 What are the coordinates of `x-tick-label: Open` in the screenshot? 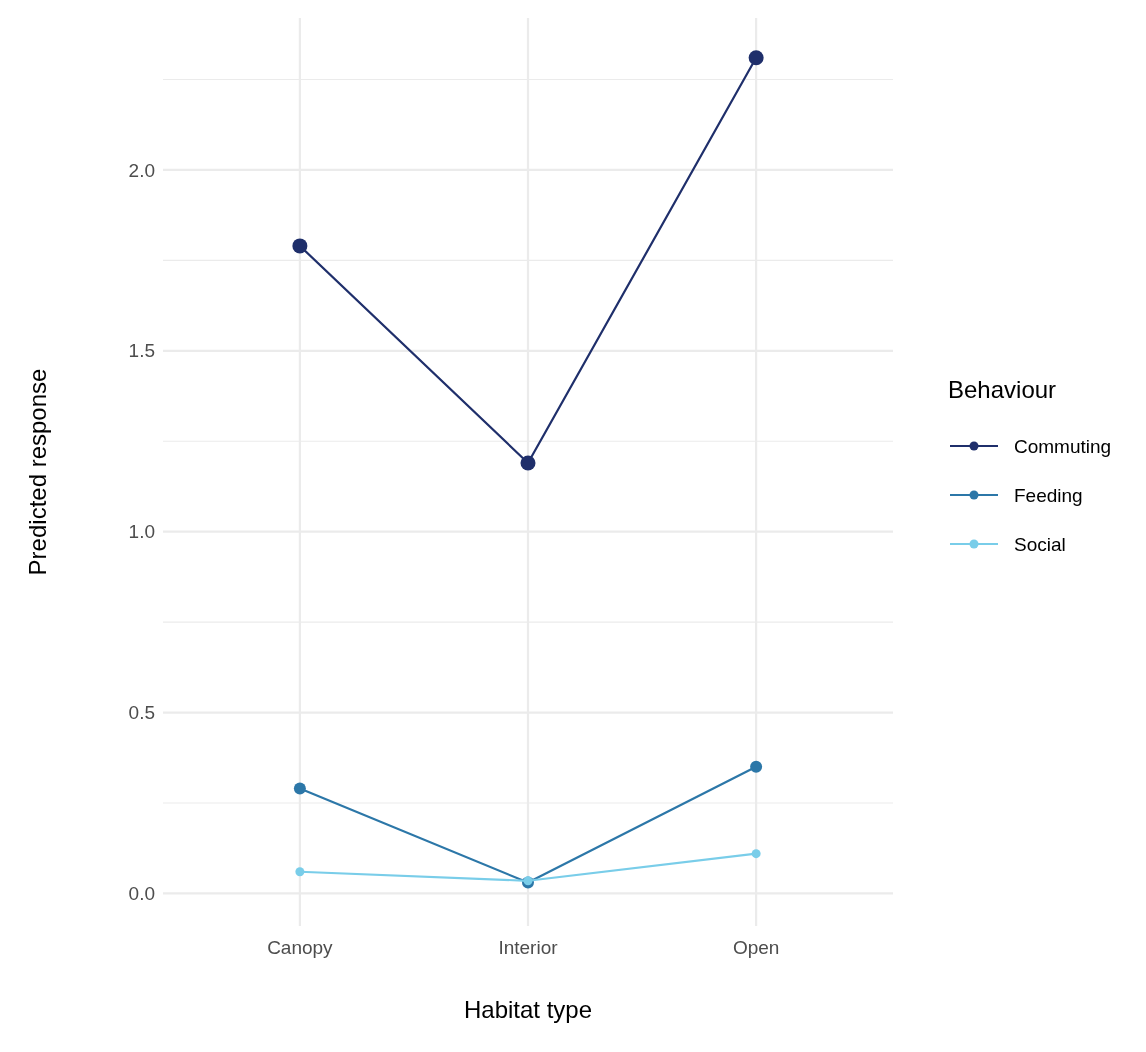 It's located at (756, 947).